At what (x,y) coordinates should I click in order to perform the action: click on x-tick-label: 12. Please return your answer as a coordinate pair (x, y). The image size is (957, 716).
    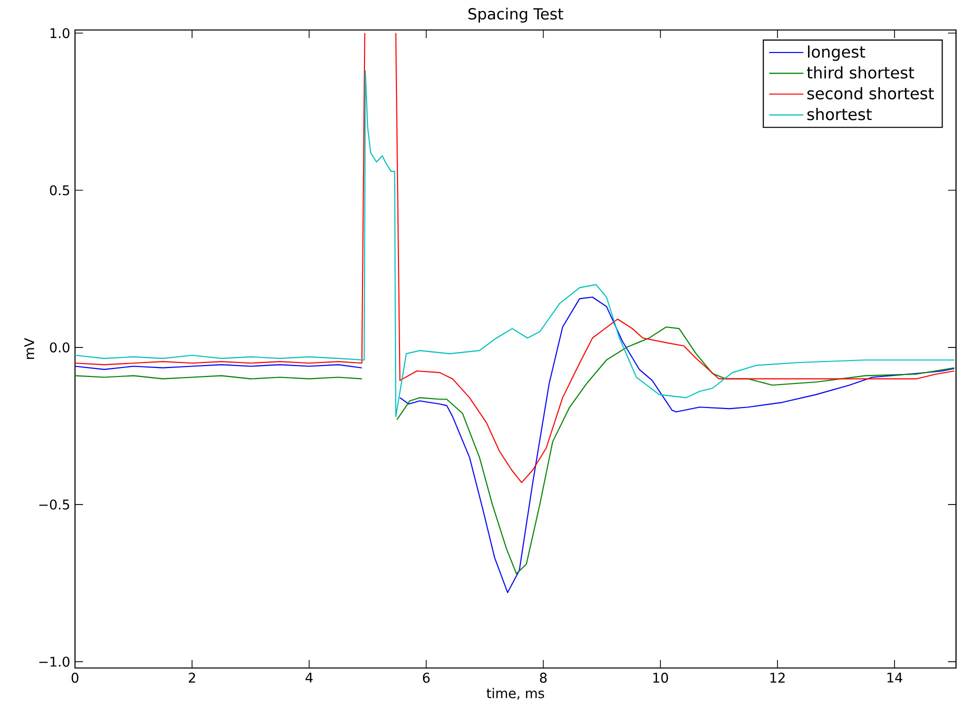
    Looking at the image, I should click on (777, 677).